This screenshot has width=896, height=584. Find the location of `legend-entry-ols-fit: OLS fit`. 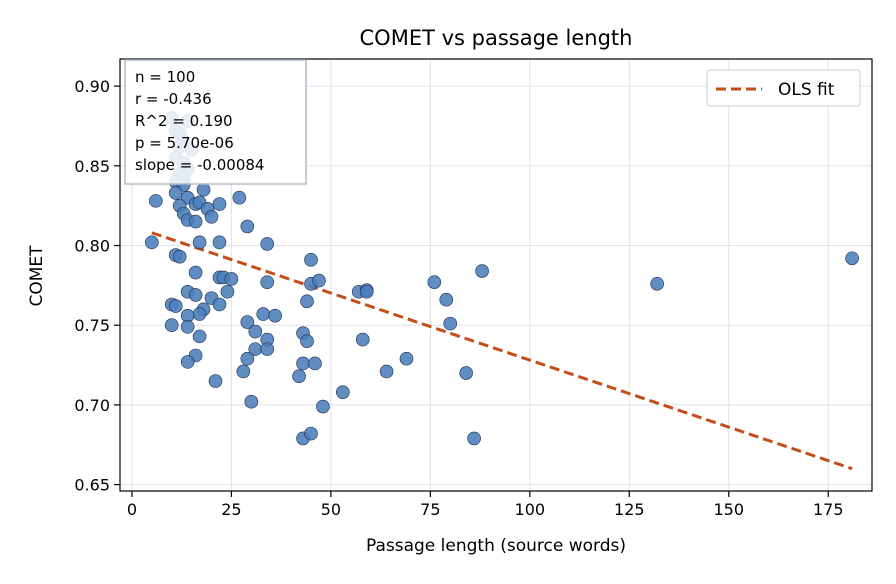

legend-entry-ols-fit: OLS fit is located at coordinates (806, 90).